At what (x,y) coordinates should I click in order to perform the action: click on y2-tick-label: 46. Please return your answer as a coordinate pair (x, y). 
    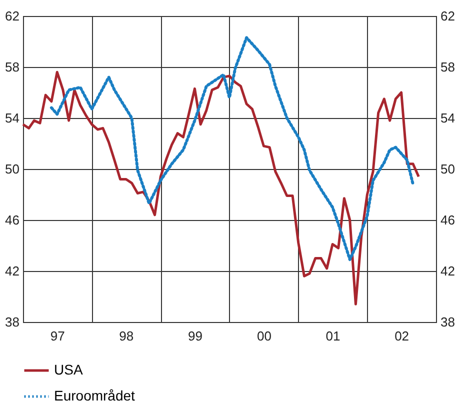
    Looking at the image, I should click on (447, 220).